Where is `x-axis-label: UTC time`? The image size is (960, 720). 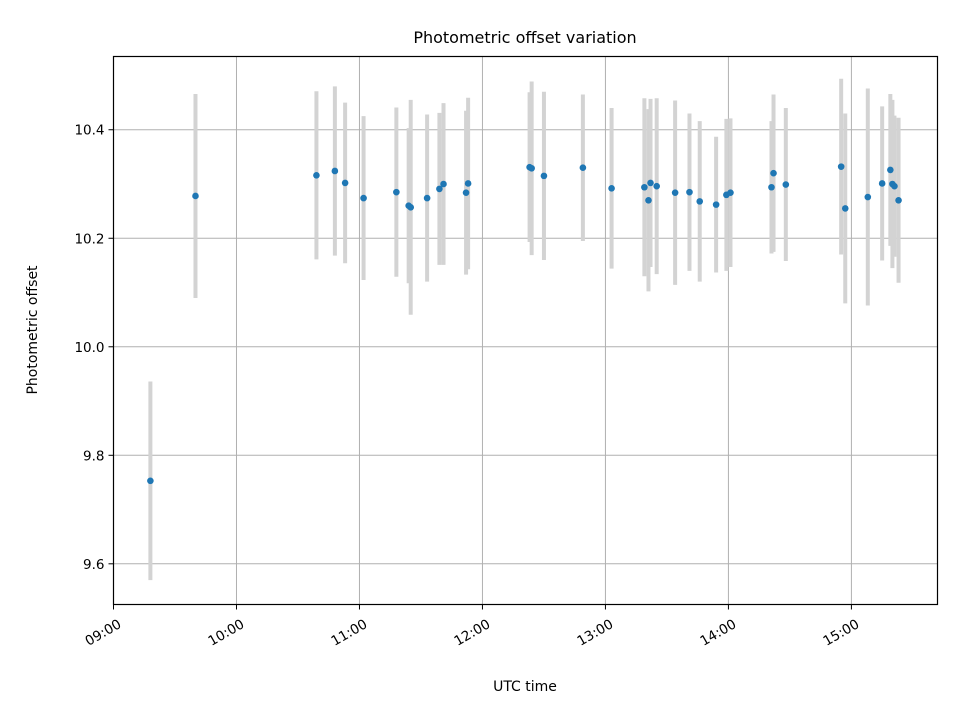 x-axis-label: UTC time is located at coordinates (525, 687).